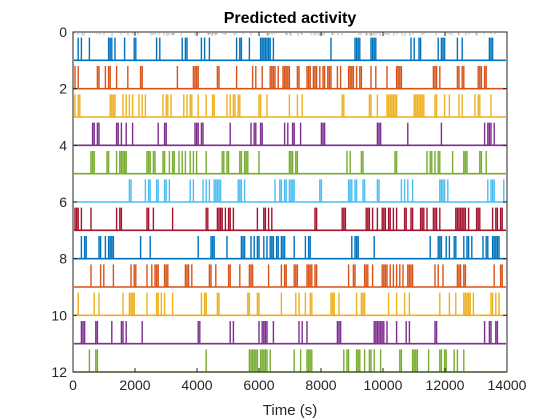  What do you see at coordinates (134, 385) in the screenshot?
I see `x-tick-label: 2000` at bounding box center [134, 385].